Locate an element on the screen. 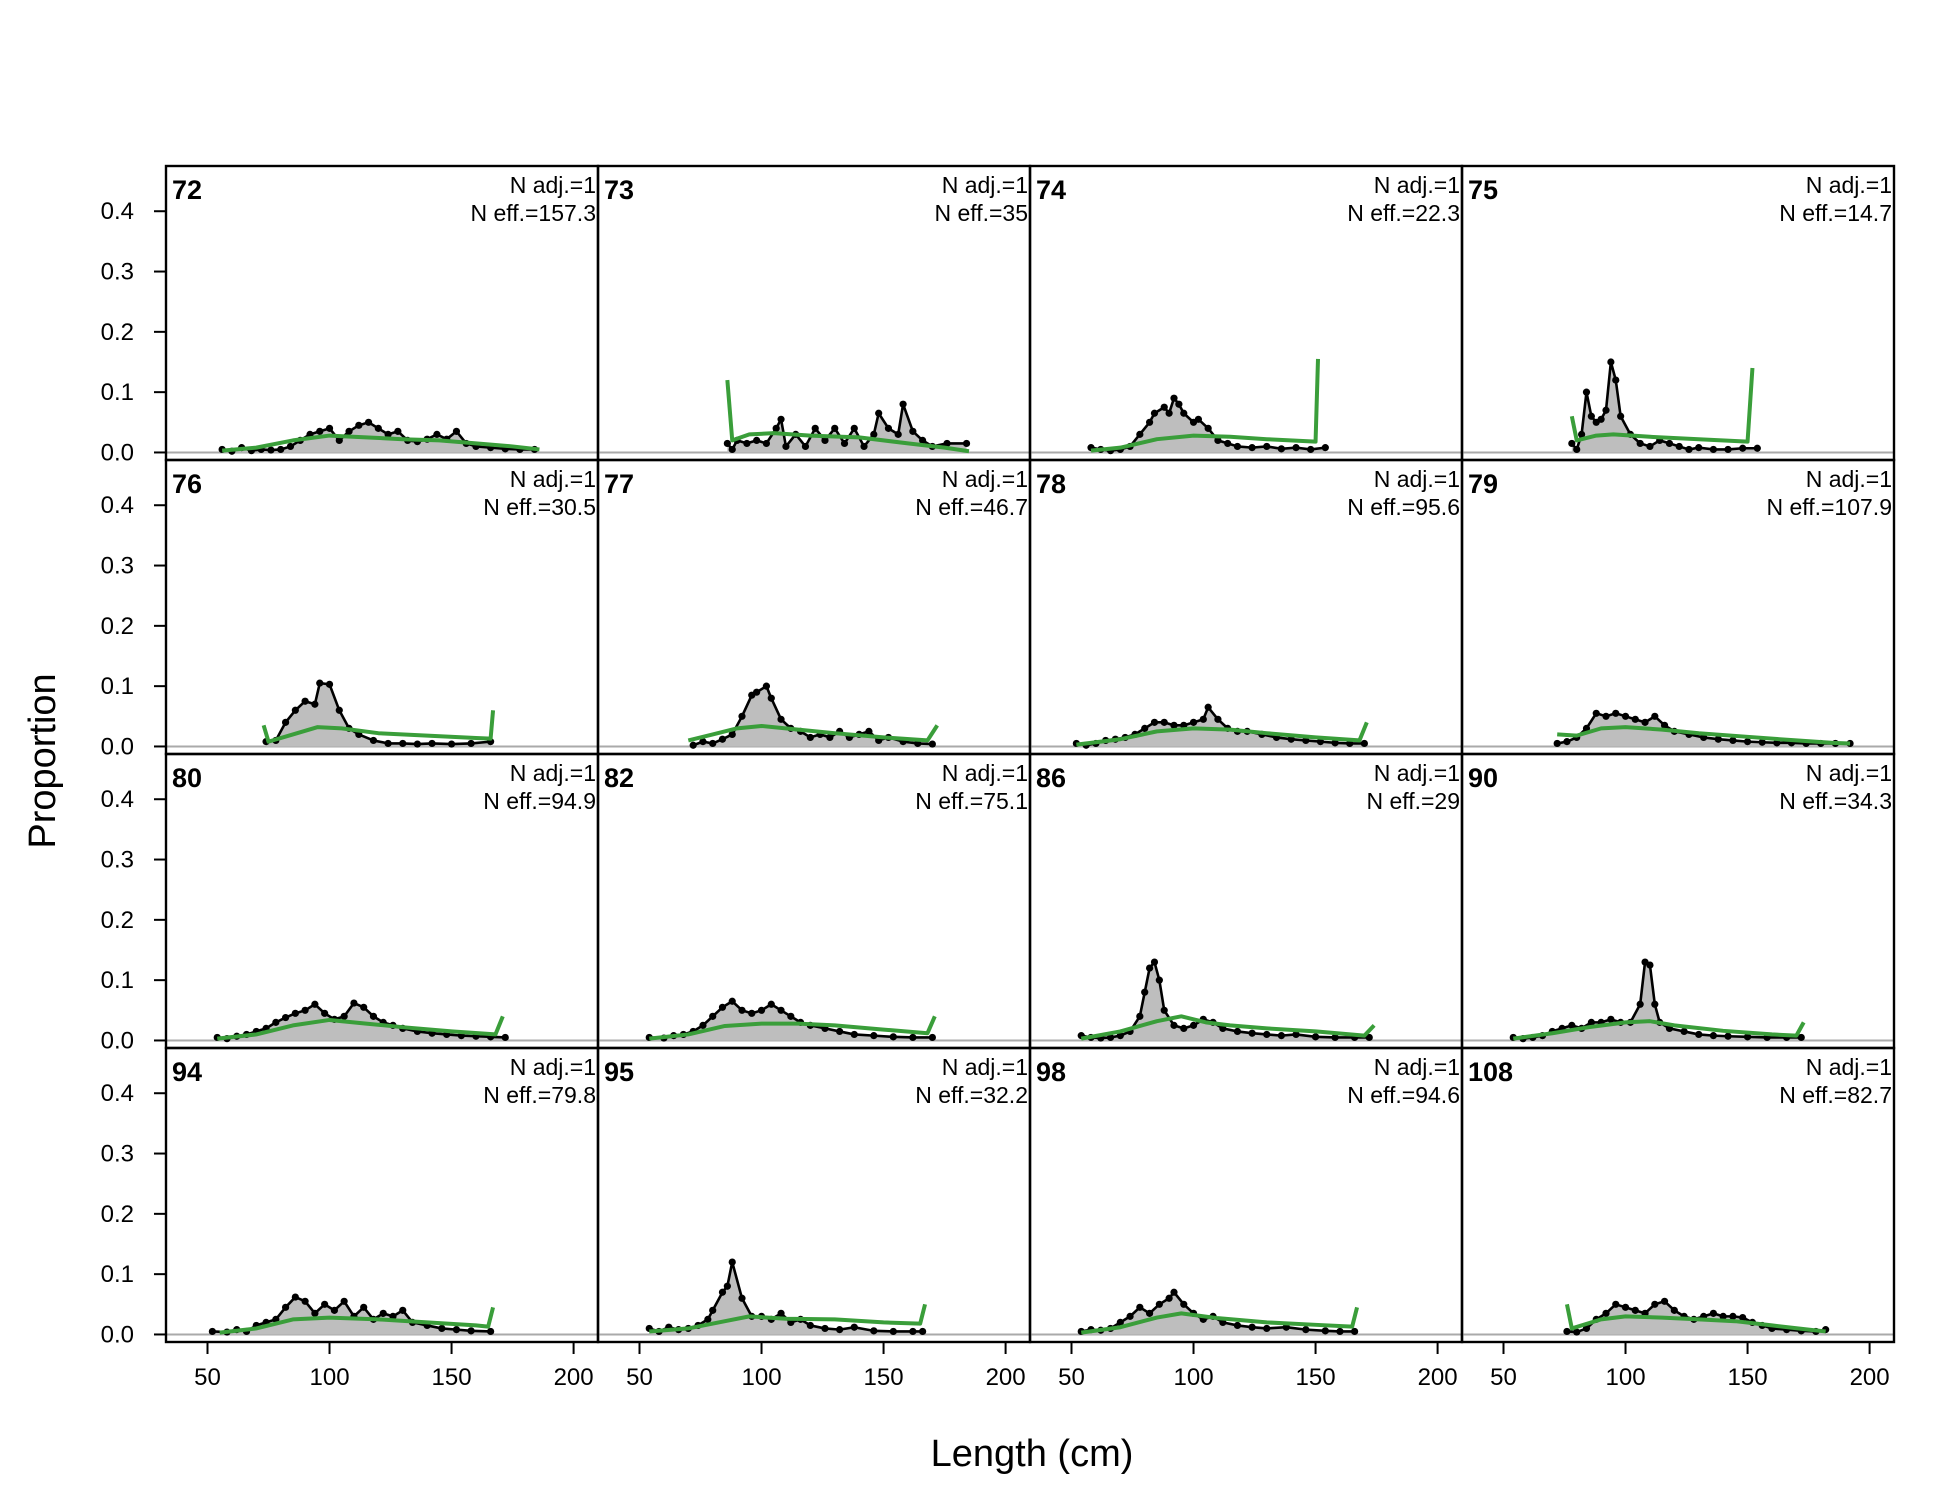  panel-label: 95 is located at coordinates (619, 1072).